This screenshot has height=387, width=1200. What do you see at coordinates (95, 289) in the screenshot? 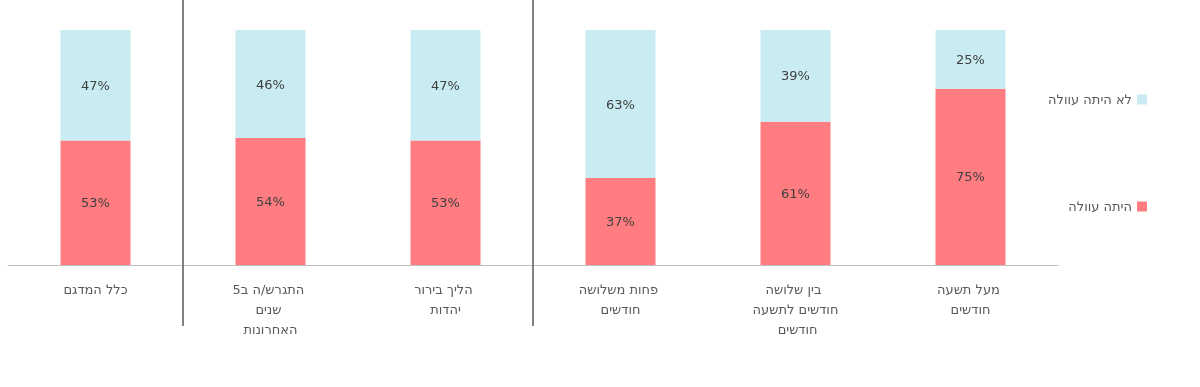
I see `x-tick-label: כלל המדגם` at bounding box center [95, 289].